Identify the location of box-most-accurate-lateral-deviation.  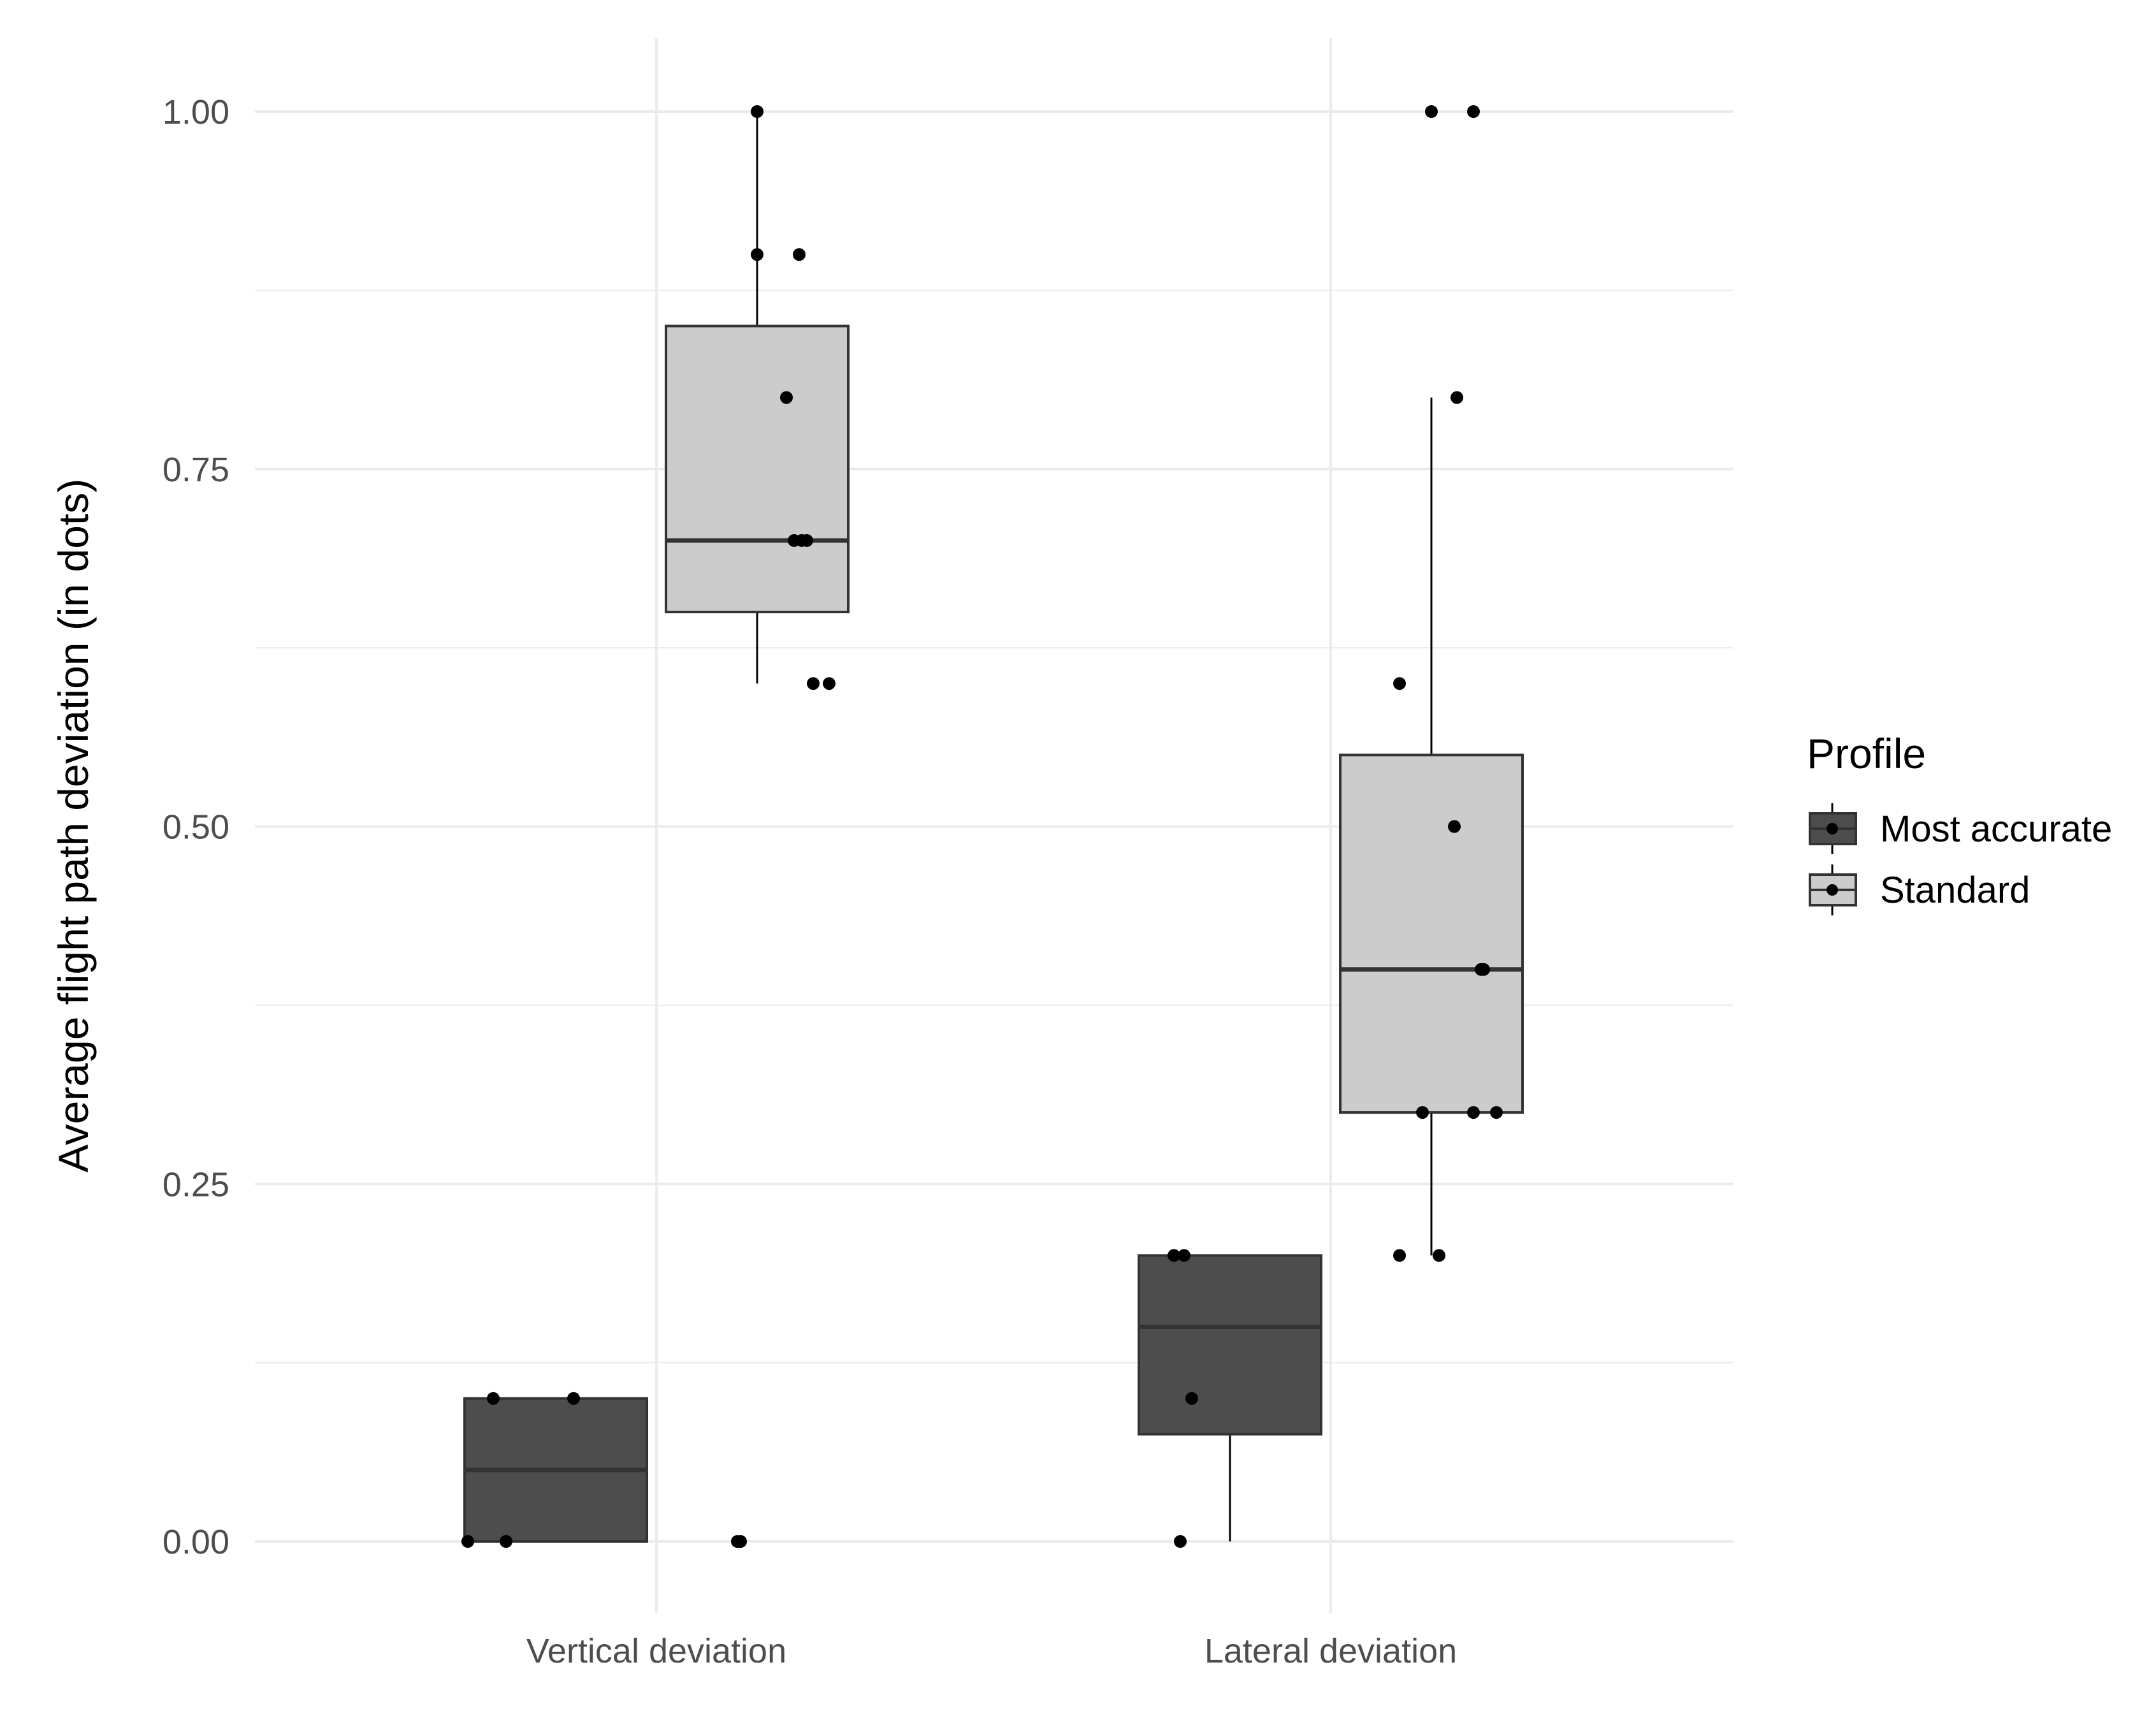
(1230, 1397).